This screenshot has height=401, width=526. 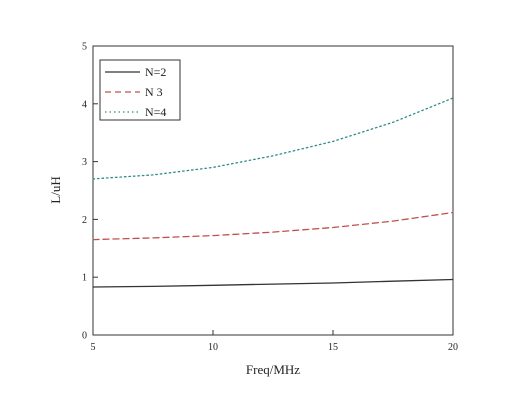 What do you see at coordinates (84, 336) in the screenshot?
I see `y-tick-label: 0` at bounding box center [84, 336].